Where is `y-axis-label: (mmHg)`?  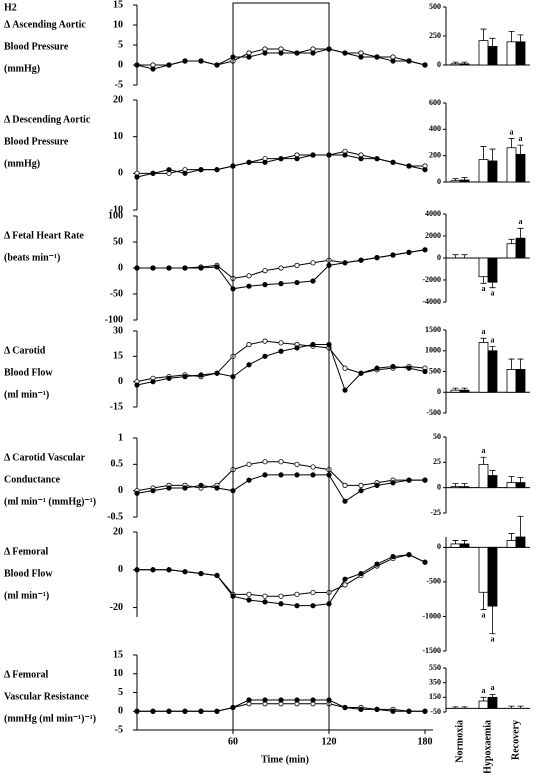 y-axis-label: (mmHg) is located at coordinates (22, 163).